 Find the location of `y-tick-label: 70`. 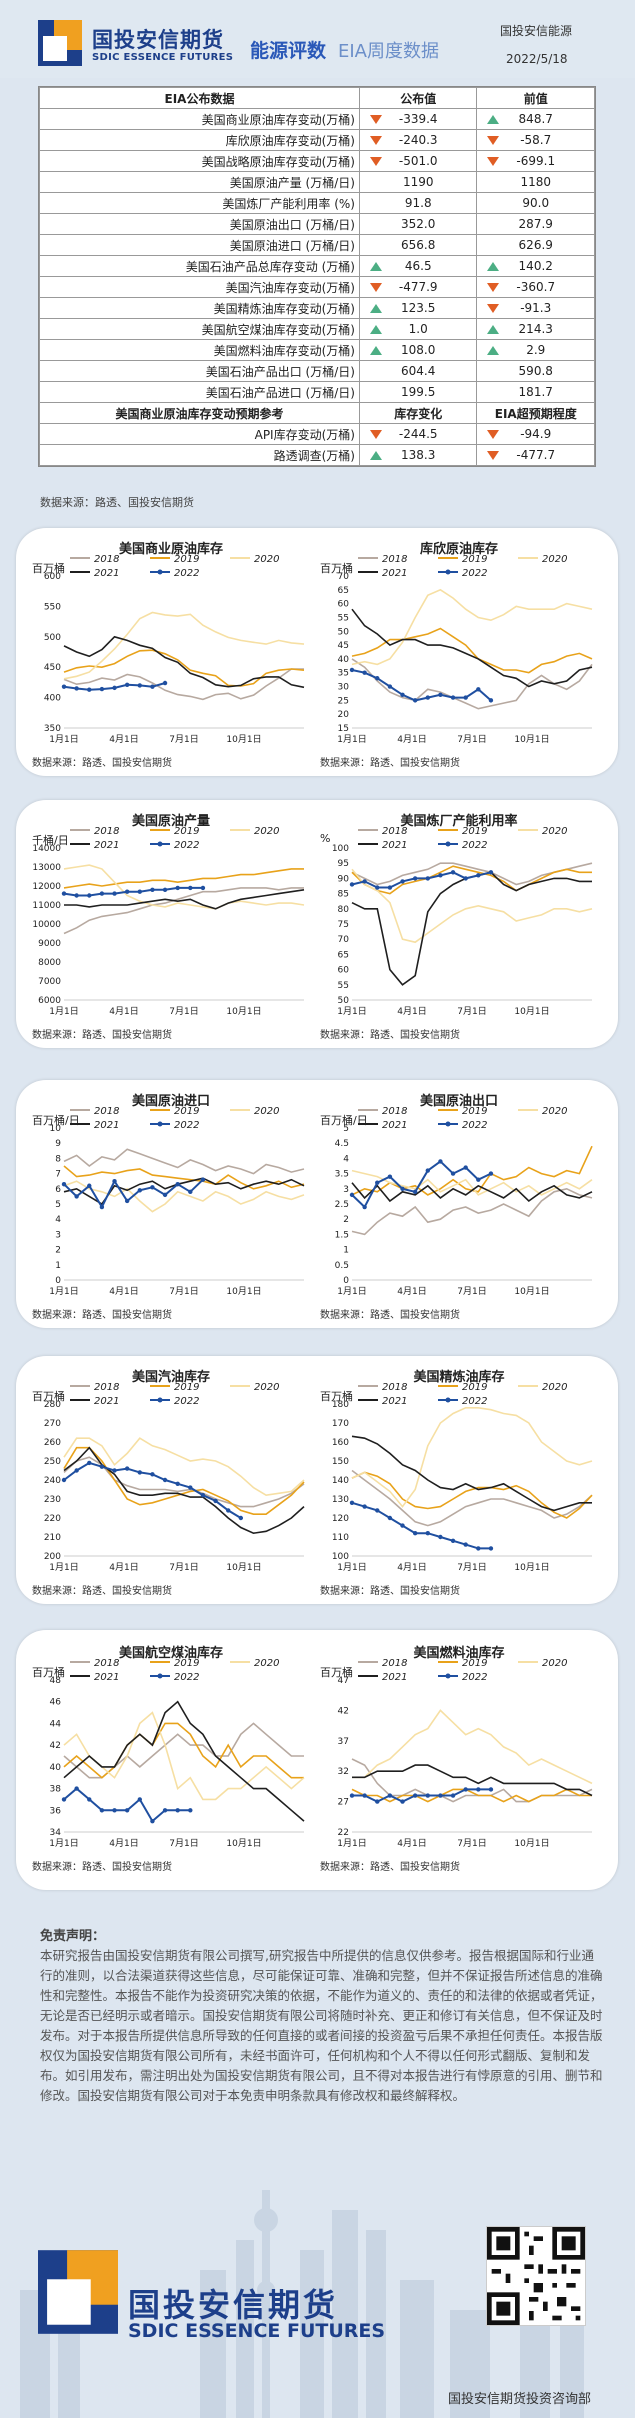

y-tick-label: 70 is located at coordinates (344, 577).